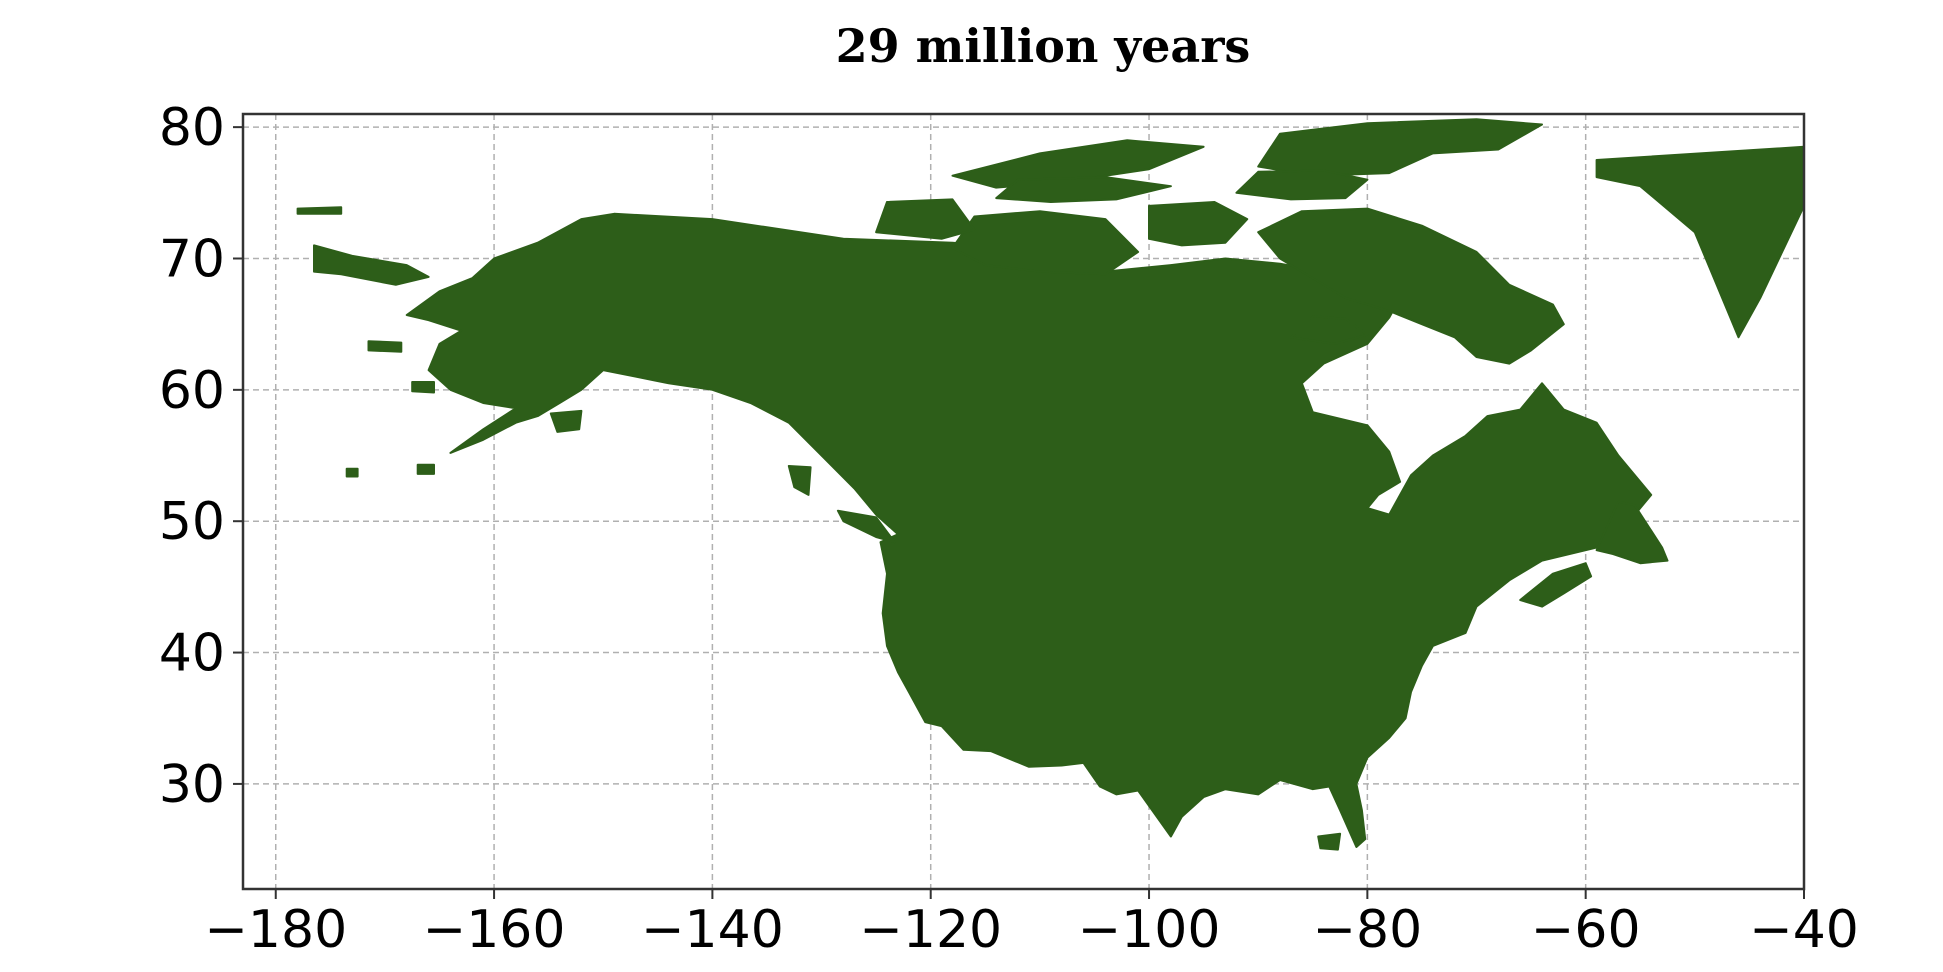 This screenshot has width=1943, height=972. What do you see at coordinates (1411, 286) in the screenshot?
I see `land-region-baffin-island` at bounding box center [1411, 286].